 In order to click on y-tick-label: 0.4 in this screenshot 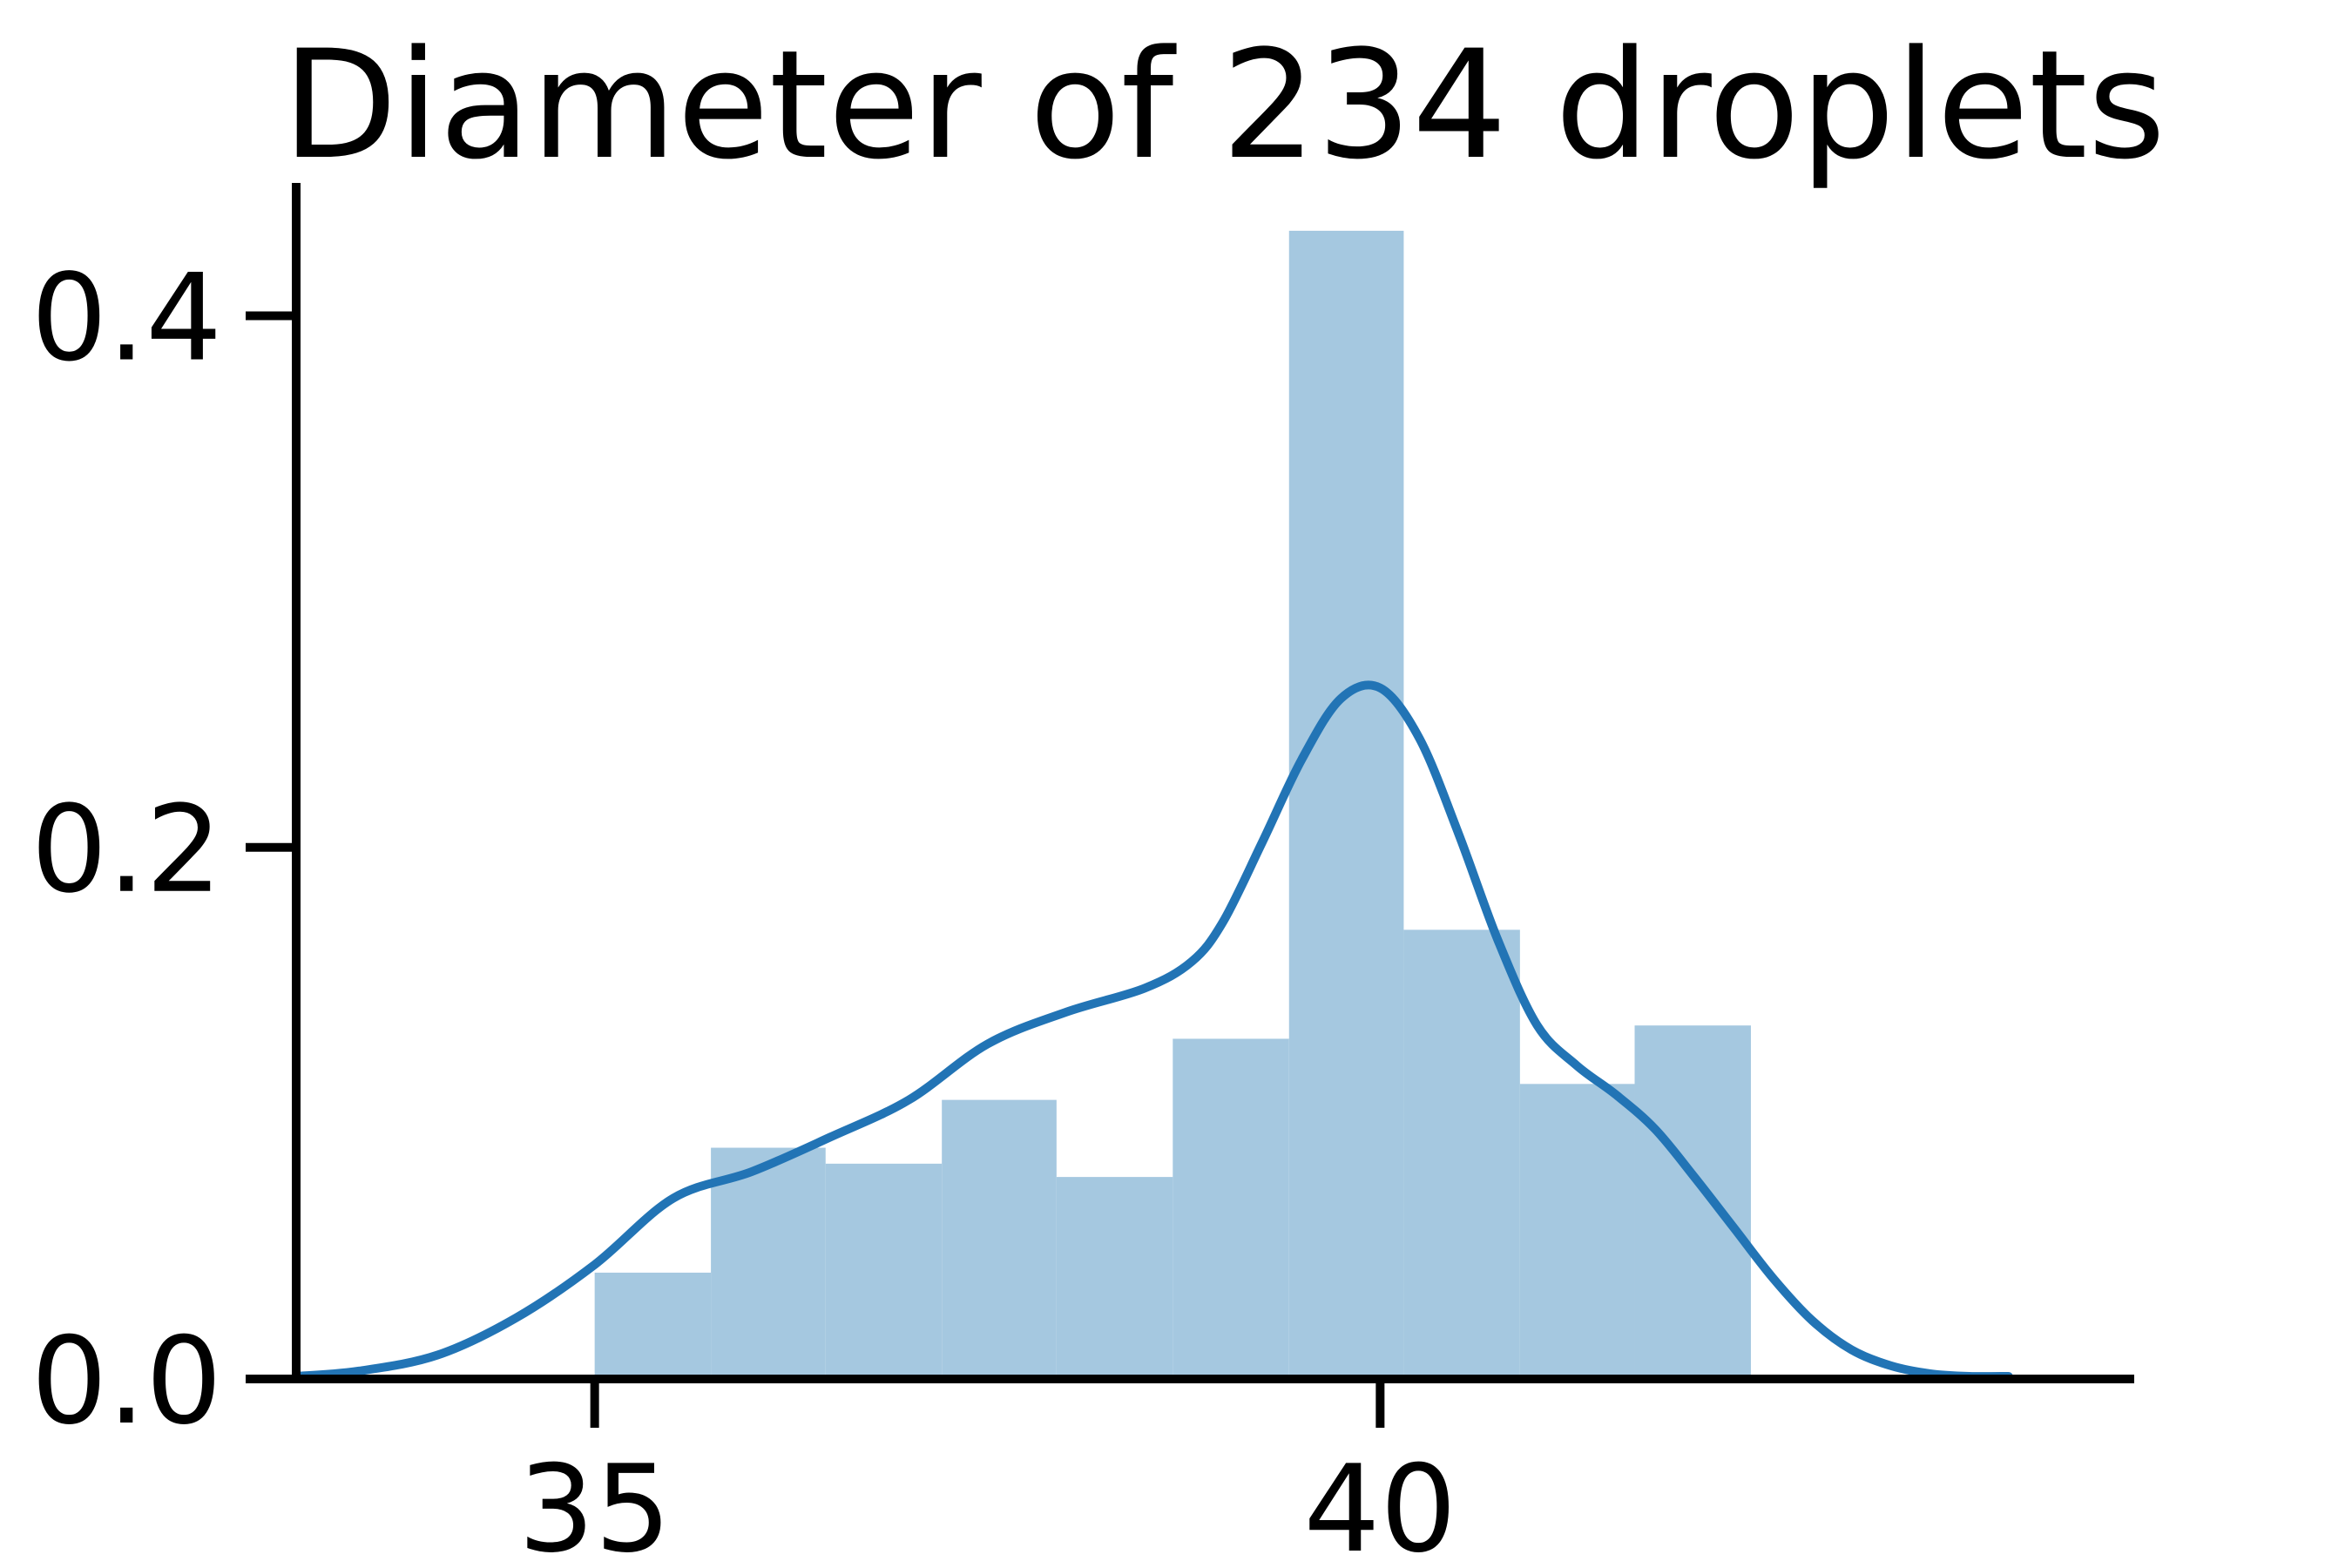, I will do `click(126, 319)`.